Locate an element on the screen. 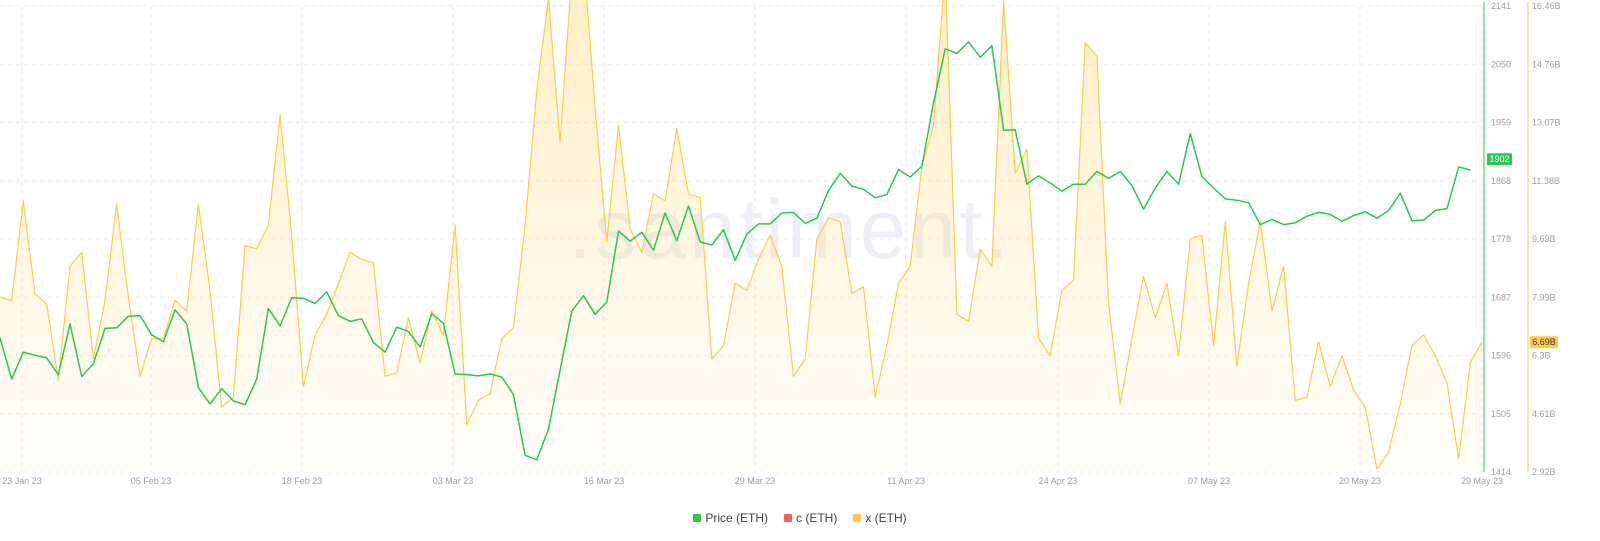  x-tick-label: 24 Apr 23 is located at coordinates (1058, 481).